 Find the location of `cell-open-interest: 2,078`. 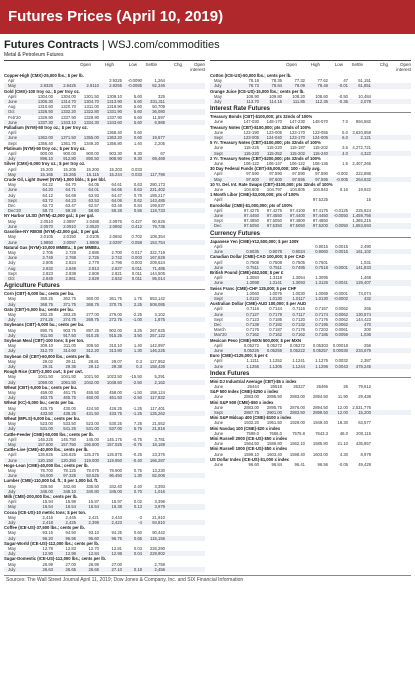

cell-open-interest: 2,078 is located at coordinates (365, 102).